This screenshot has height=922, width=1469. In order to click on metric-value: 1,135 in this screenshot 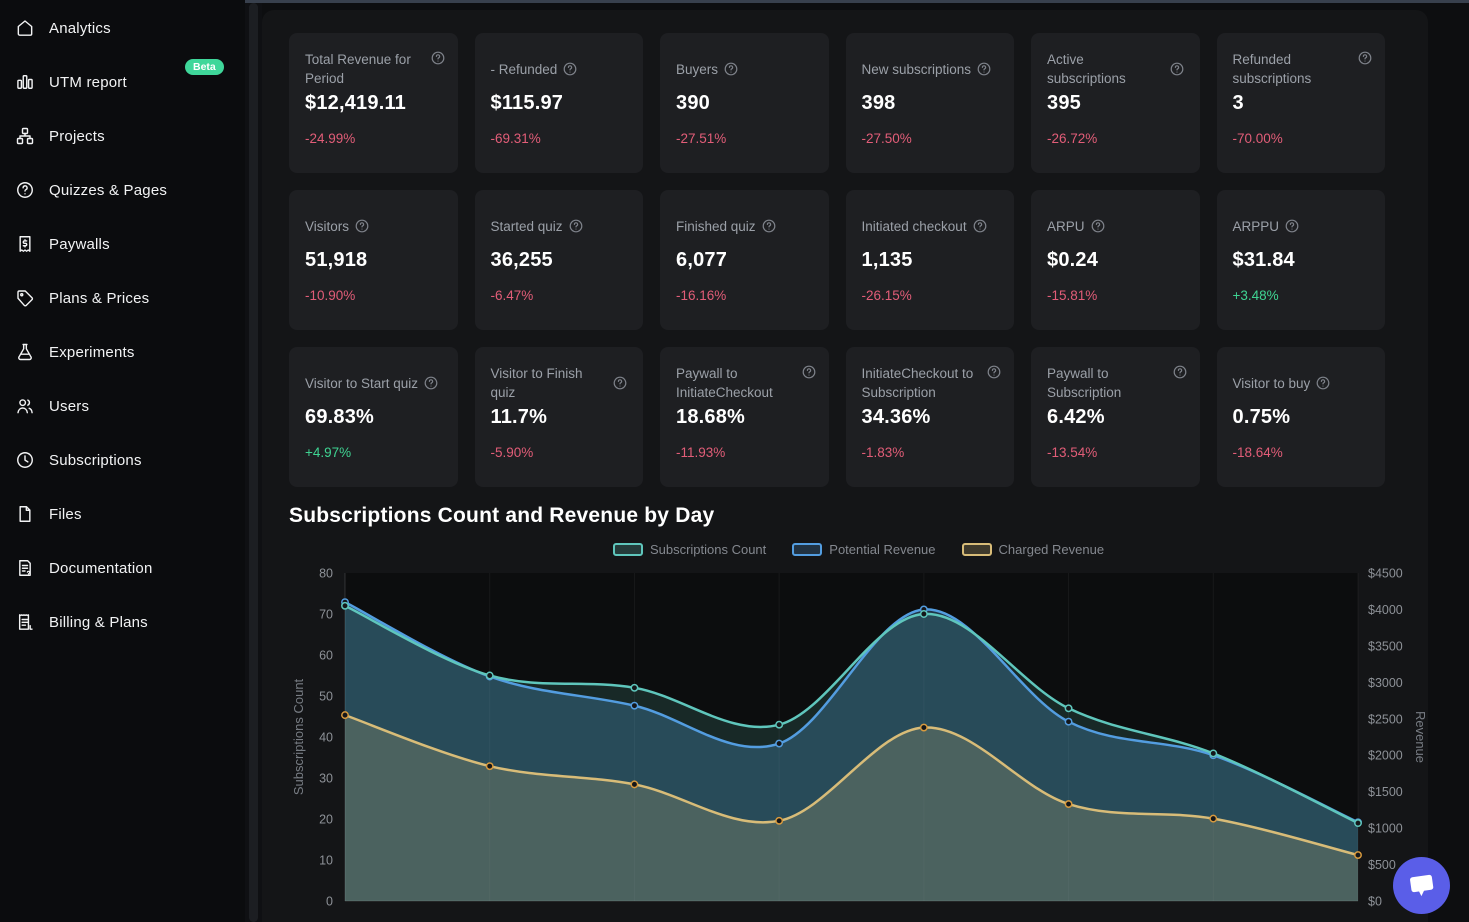, I will do `click(887, 260)`.